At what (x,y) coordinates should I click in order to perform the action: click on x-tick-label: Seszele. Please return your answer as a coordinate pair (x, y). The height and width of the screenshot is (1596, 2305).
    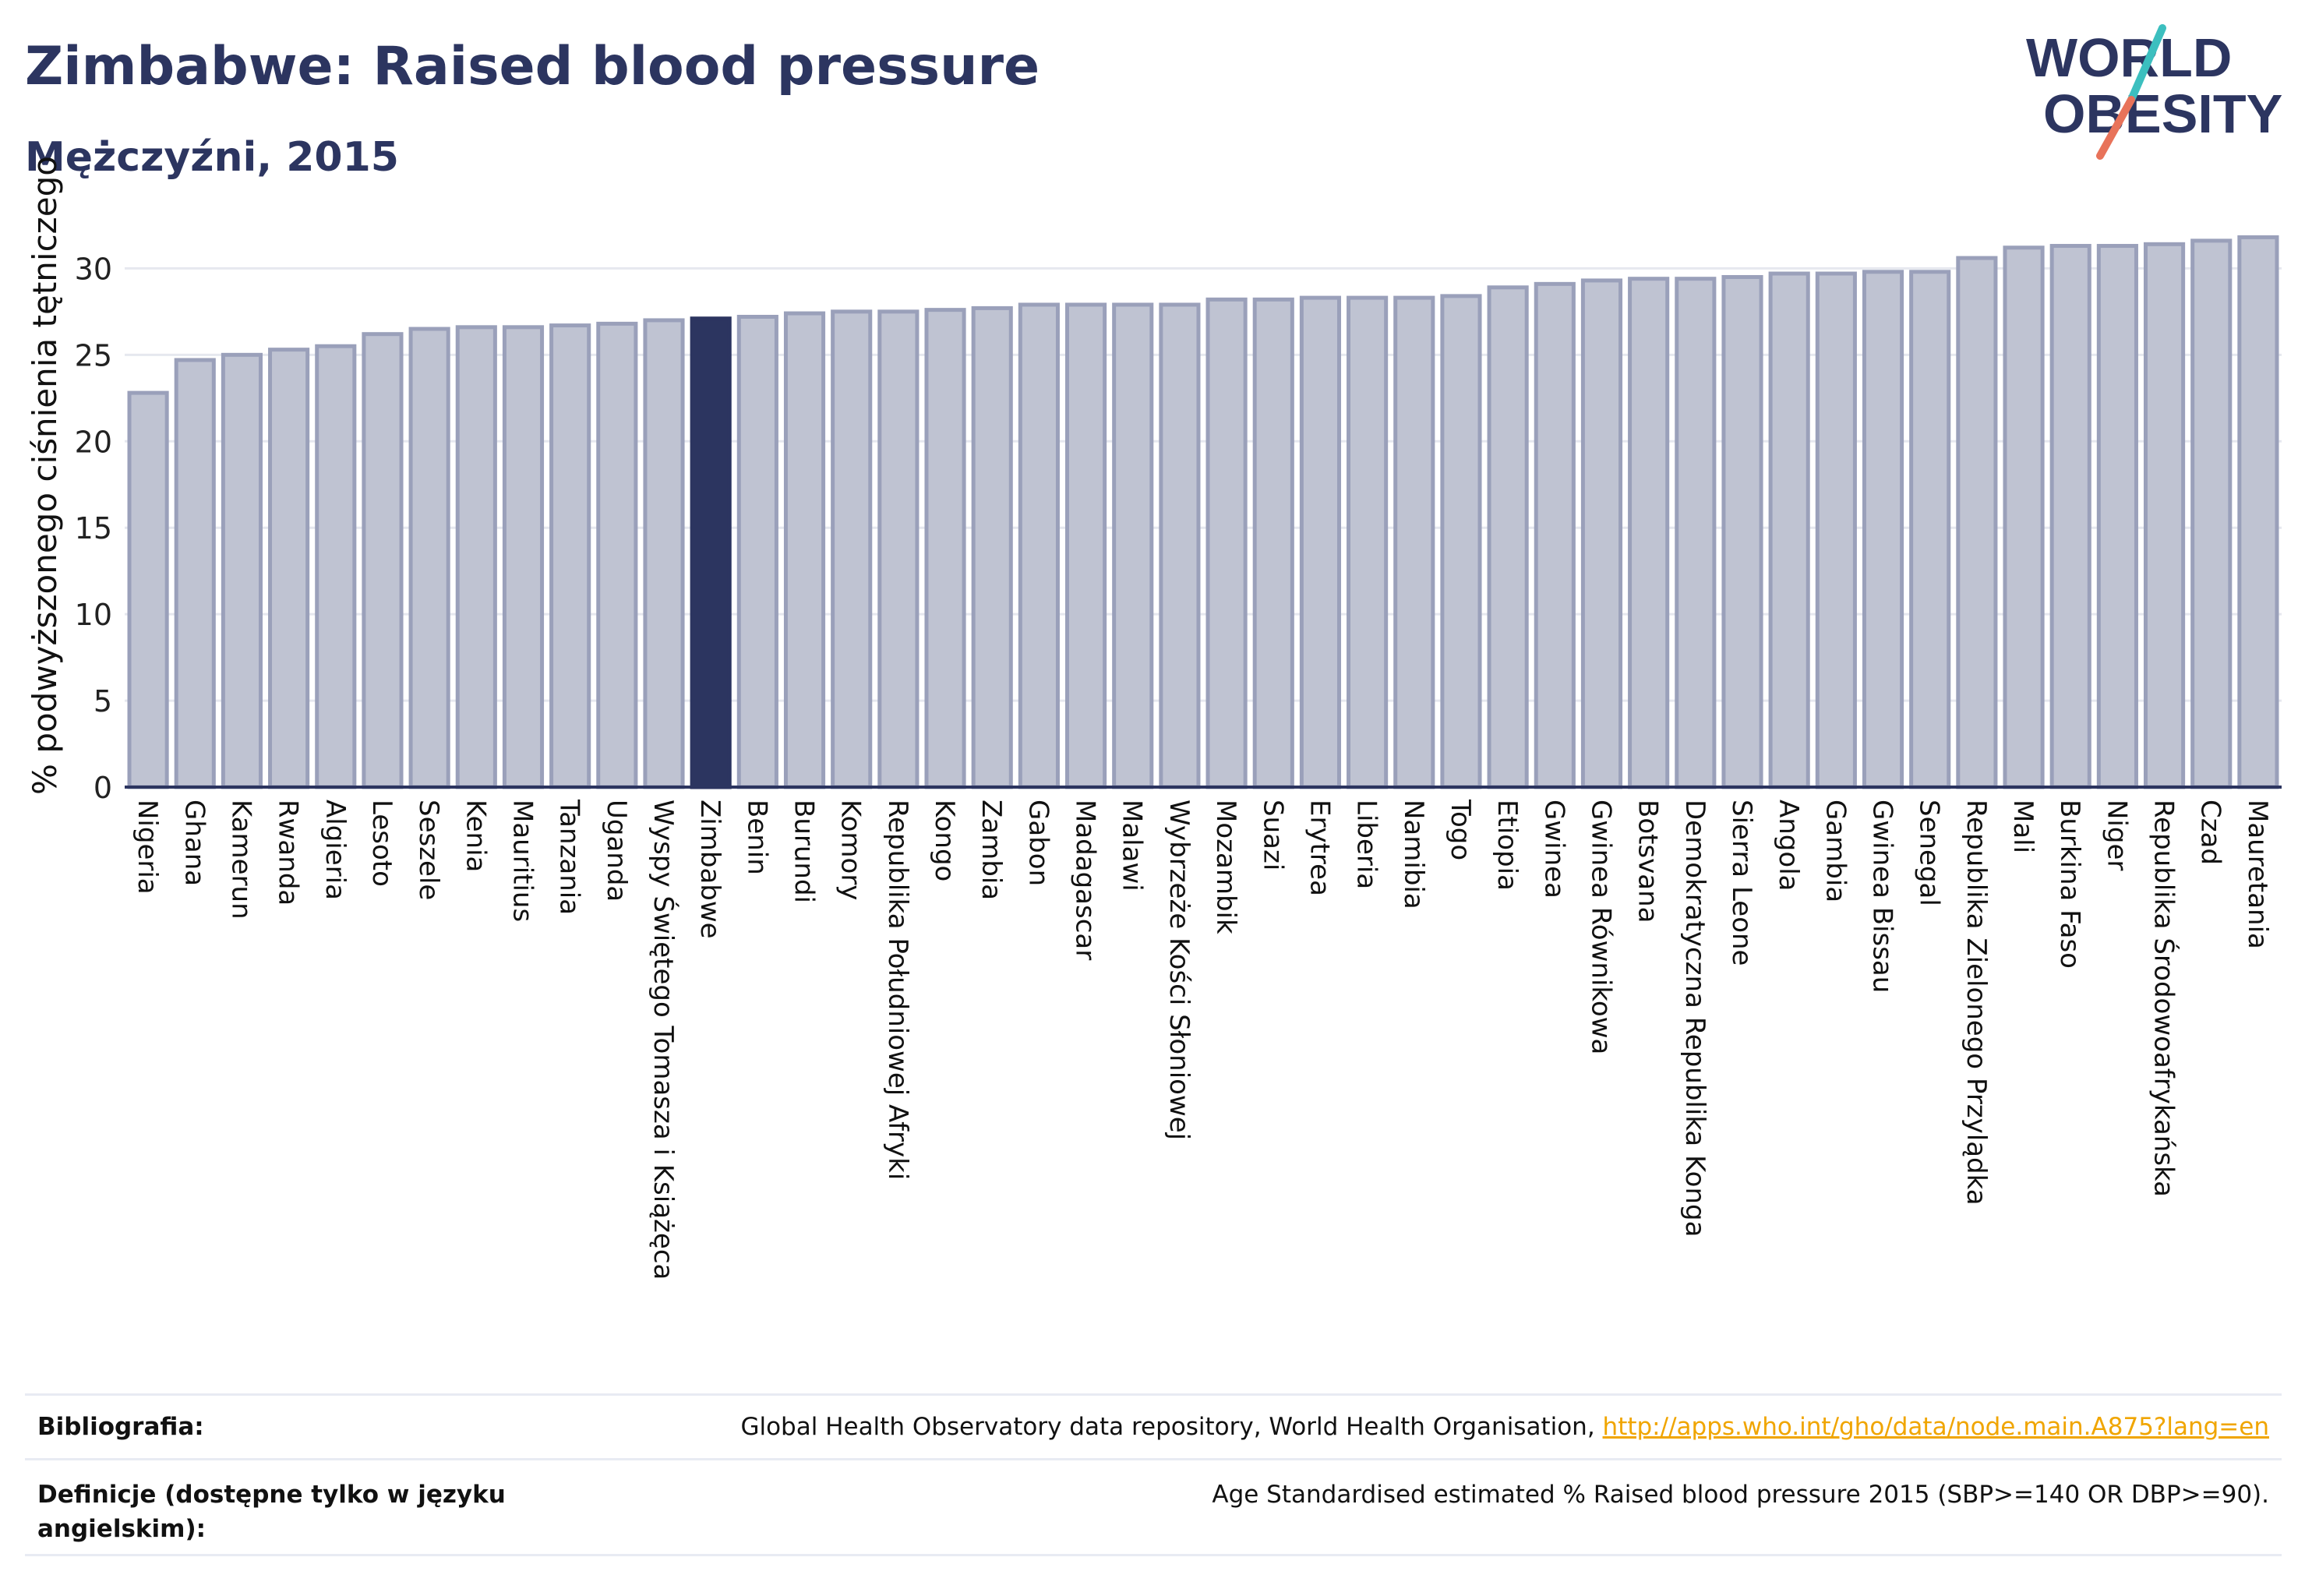
    Looking at the image, I should click on (428, 850).